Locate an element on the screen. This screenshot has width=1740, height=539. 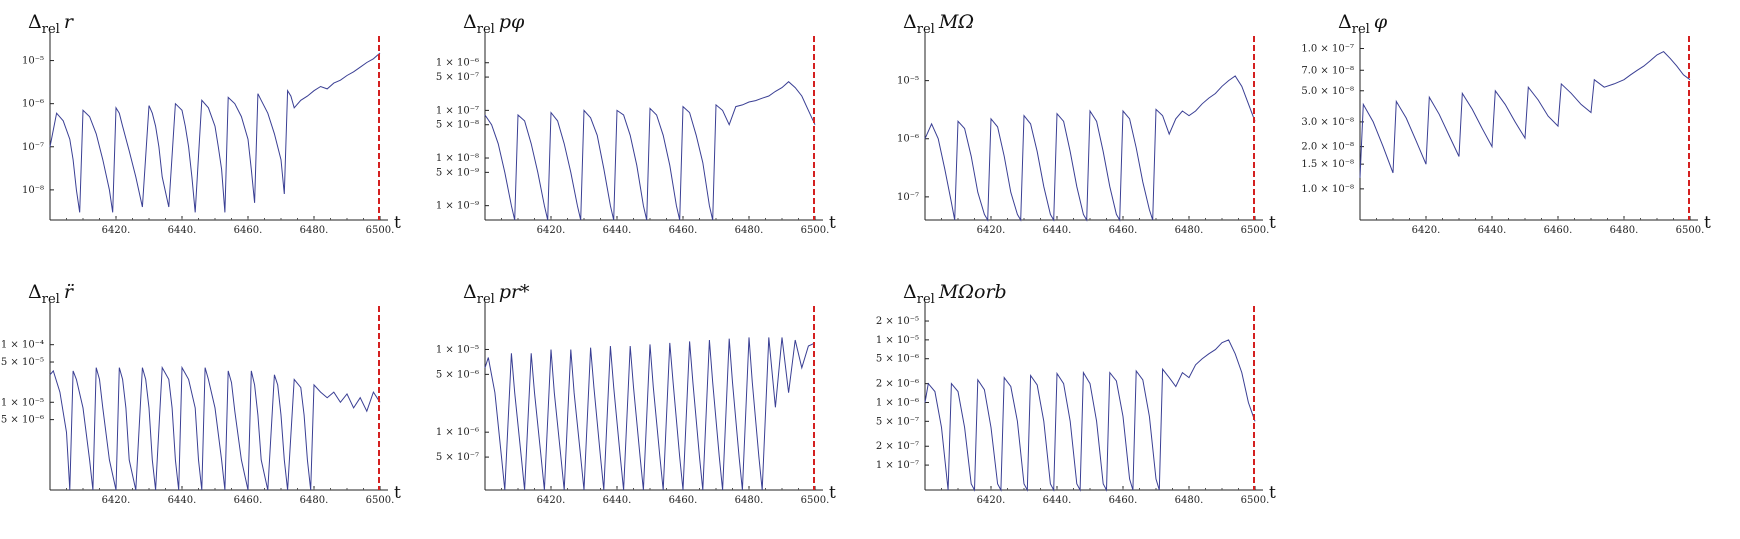
y-tick-label: 5 × 10⁻⁸ is located at coordinates (457, 125).